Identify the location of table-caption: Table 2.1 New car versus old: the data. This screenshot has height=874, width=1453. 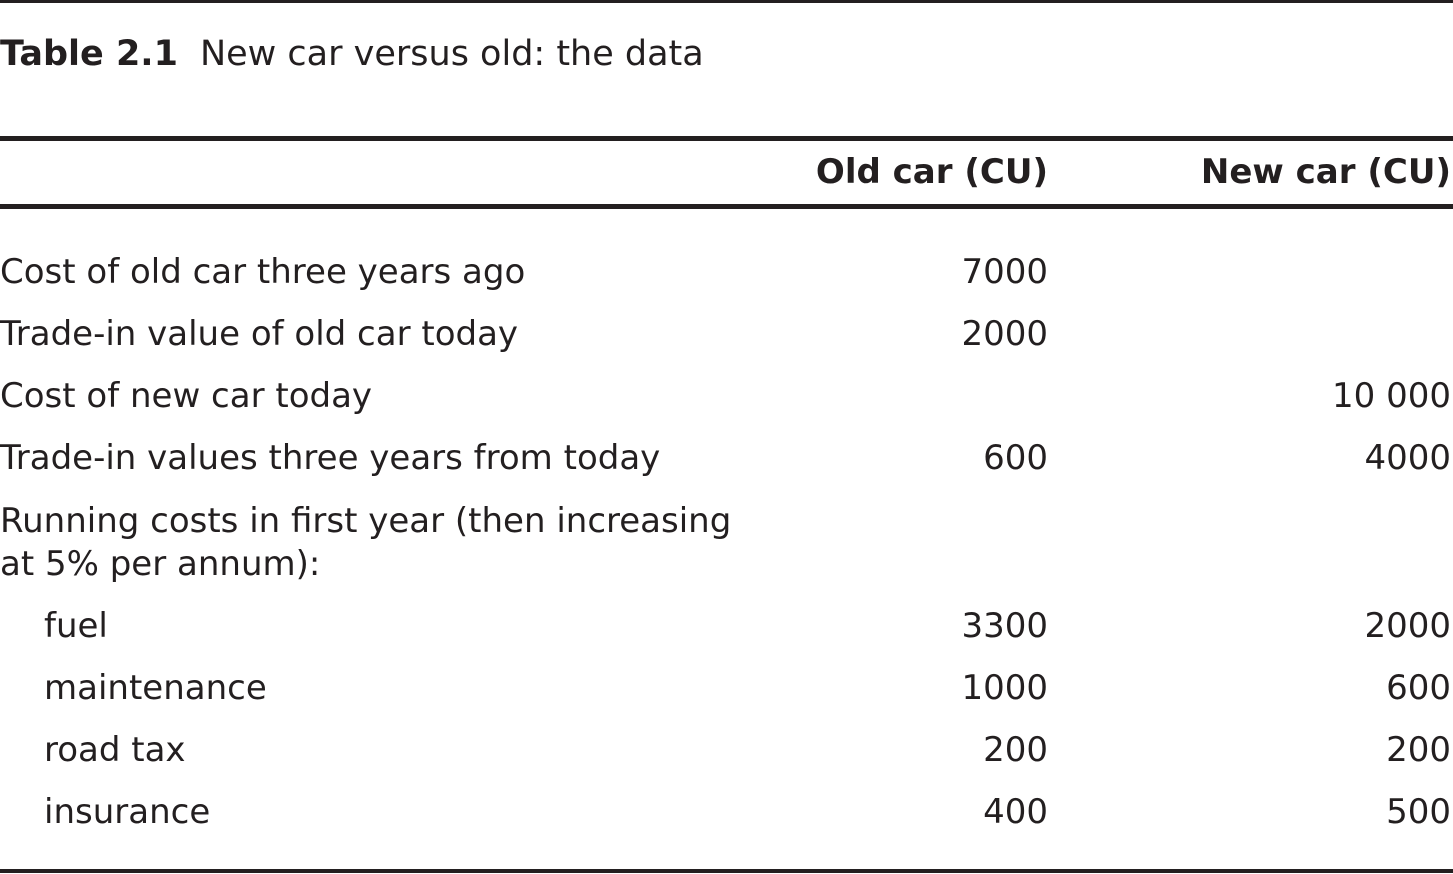
(352, 54).